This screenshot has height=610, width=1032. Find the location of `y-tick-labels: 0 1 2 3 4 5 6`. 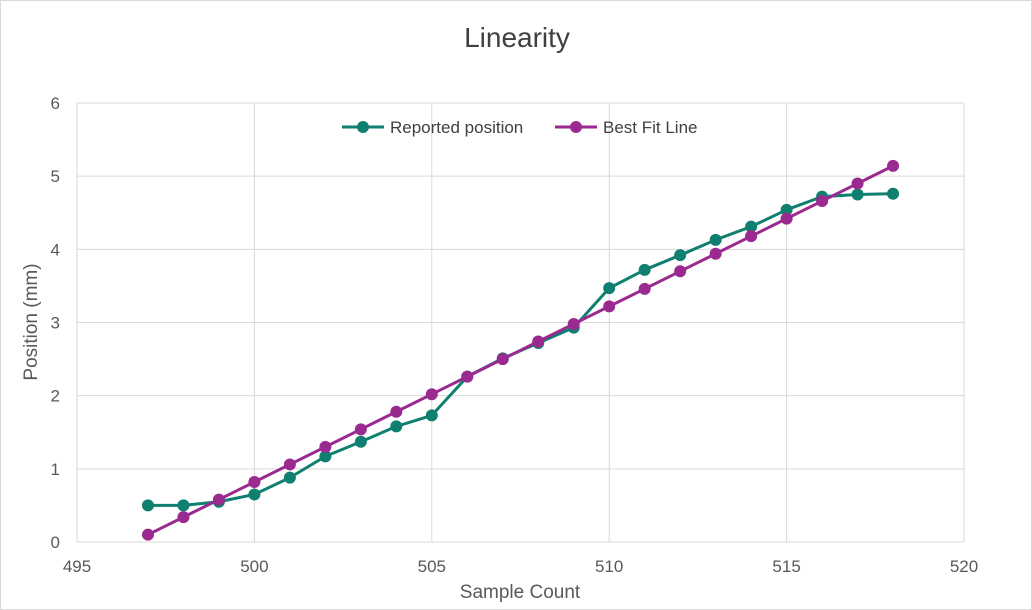

y-tick-labels: 0 1 2 3 4 5 6 is located at coordinates (55, 323).